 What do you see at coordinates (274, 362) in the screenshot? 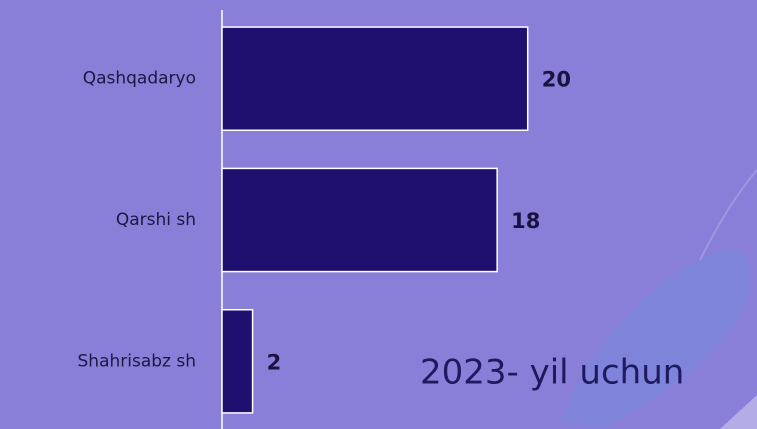
I see `value-label: 2` at bounding box center [274, 362].